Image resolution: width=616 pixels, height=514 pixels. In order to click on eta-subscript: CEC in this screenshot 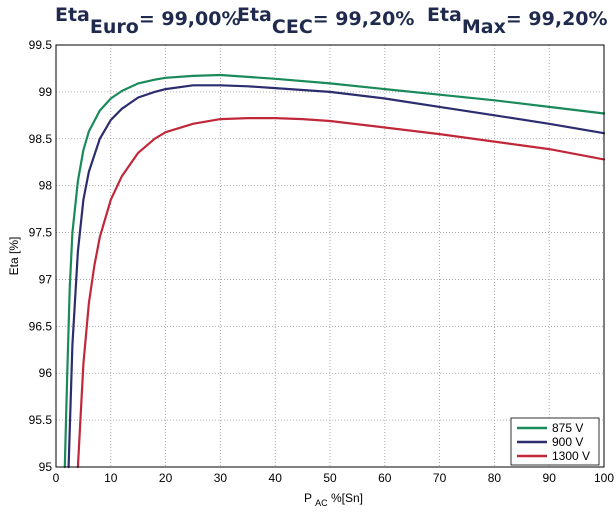, I will do `click(292, 27)`.